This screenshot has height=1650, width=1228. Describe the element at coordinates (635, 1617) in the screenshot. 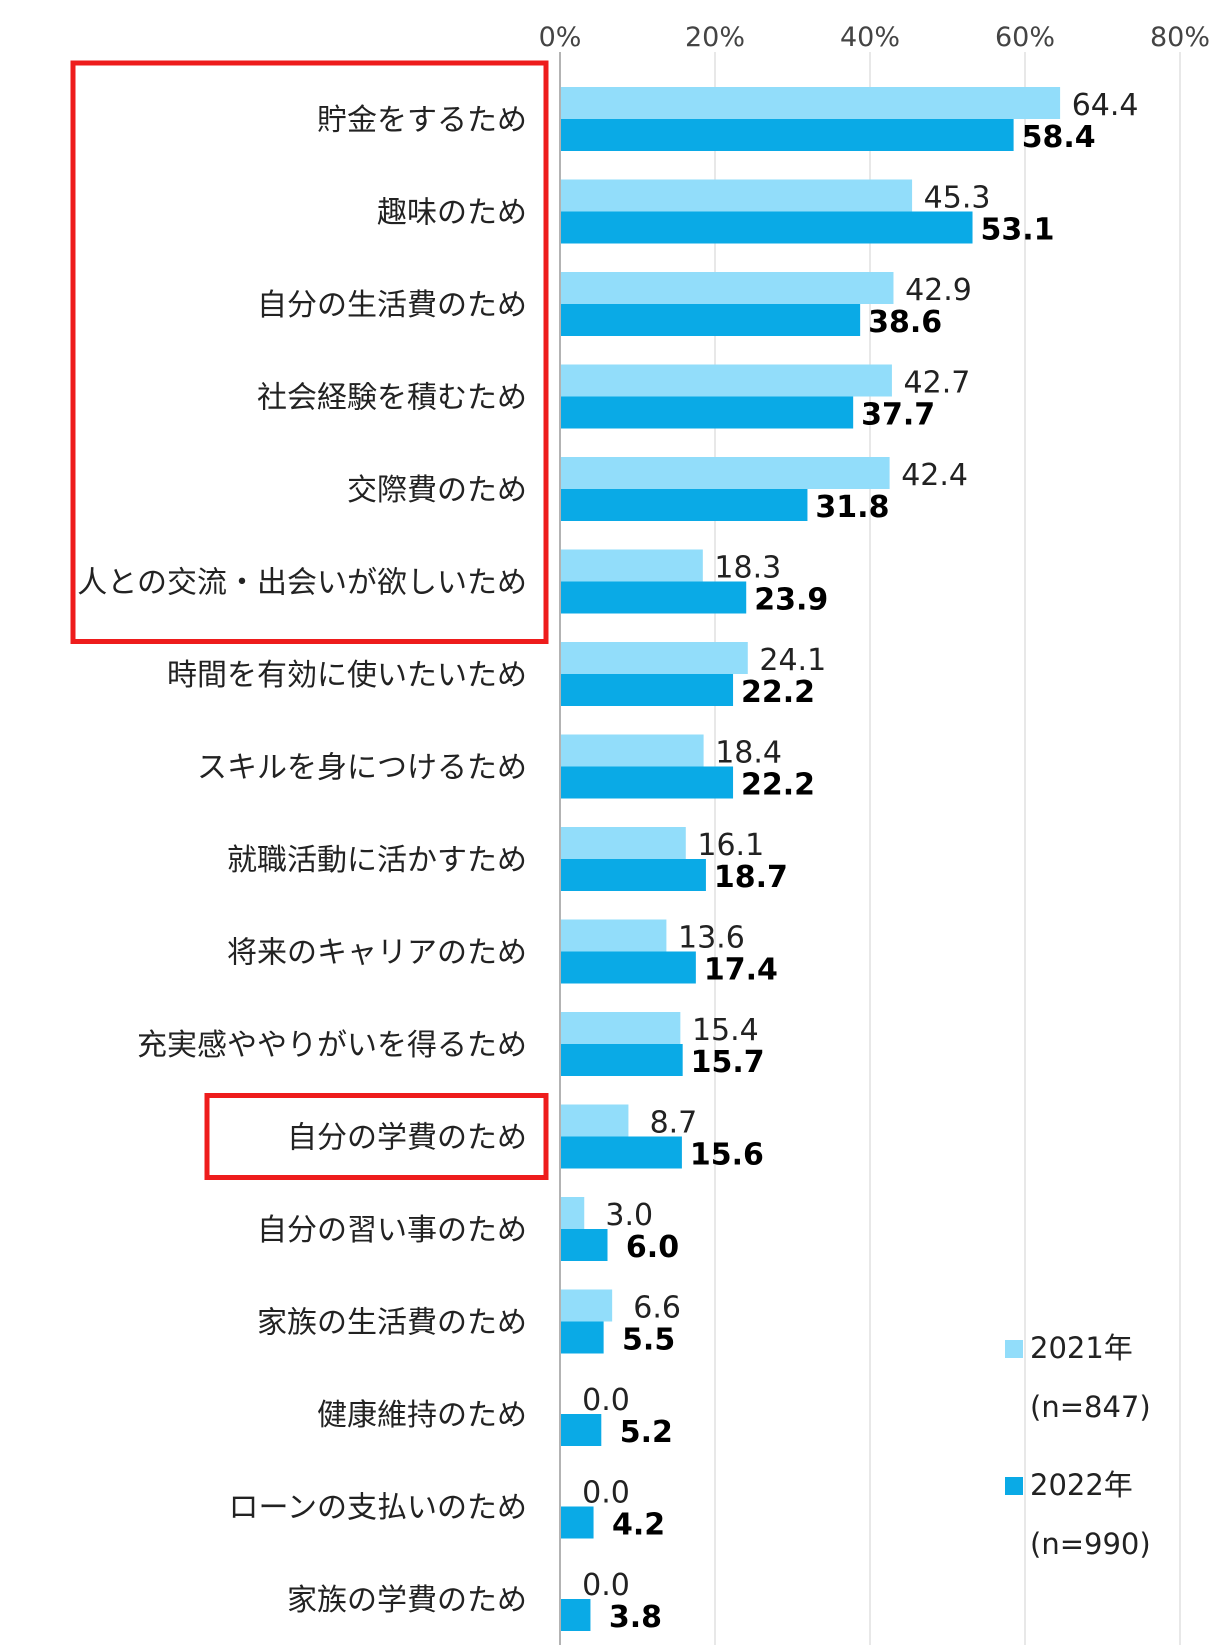

I see `data-label-2022: 3.8` at that location.